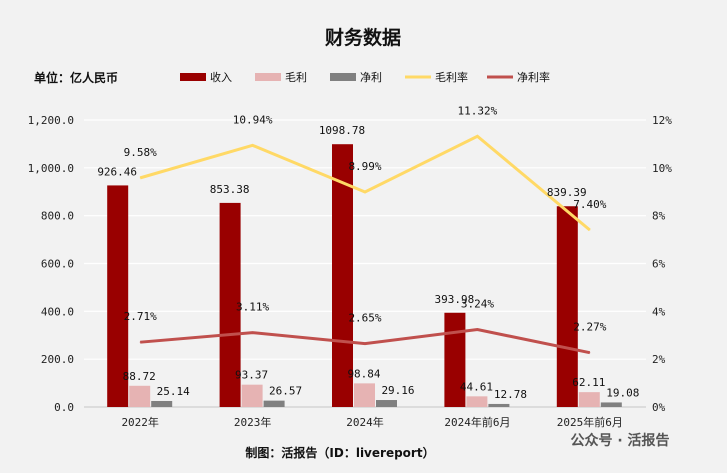 Image resolution: width=727 pixels, height=473 pixels. What do you see at coordinates (363, 373) in the screenshot?
I see `bar-label: 98.84` at bounding box center [363, 373].